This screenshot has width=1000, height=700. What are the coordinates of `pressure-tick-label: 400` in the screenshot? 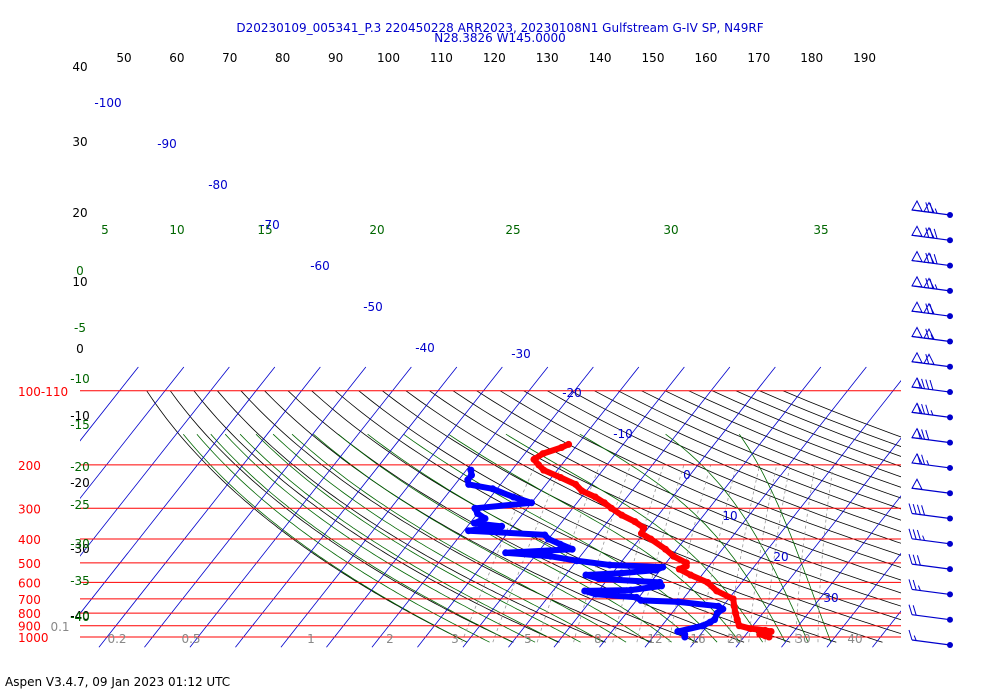 It's located at (29, 540).